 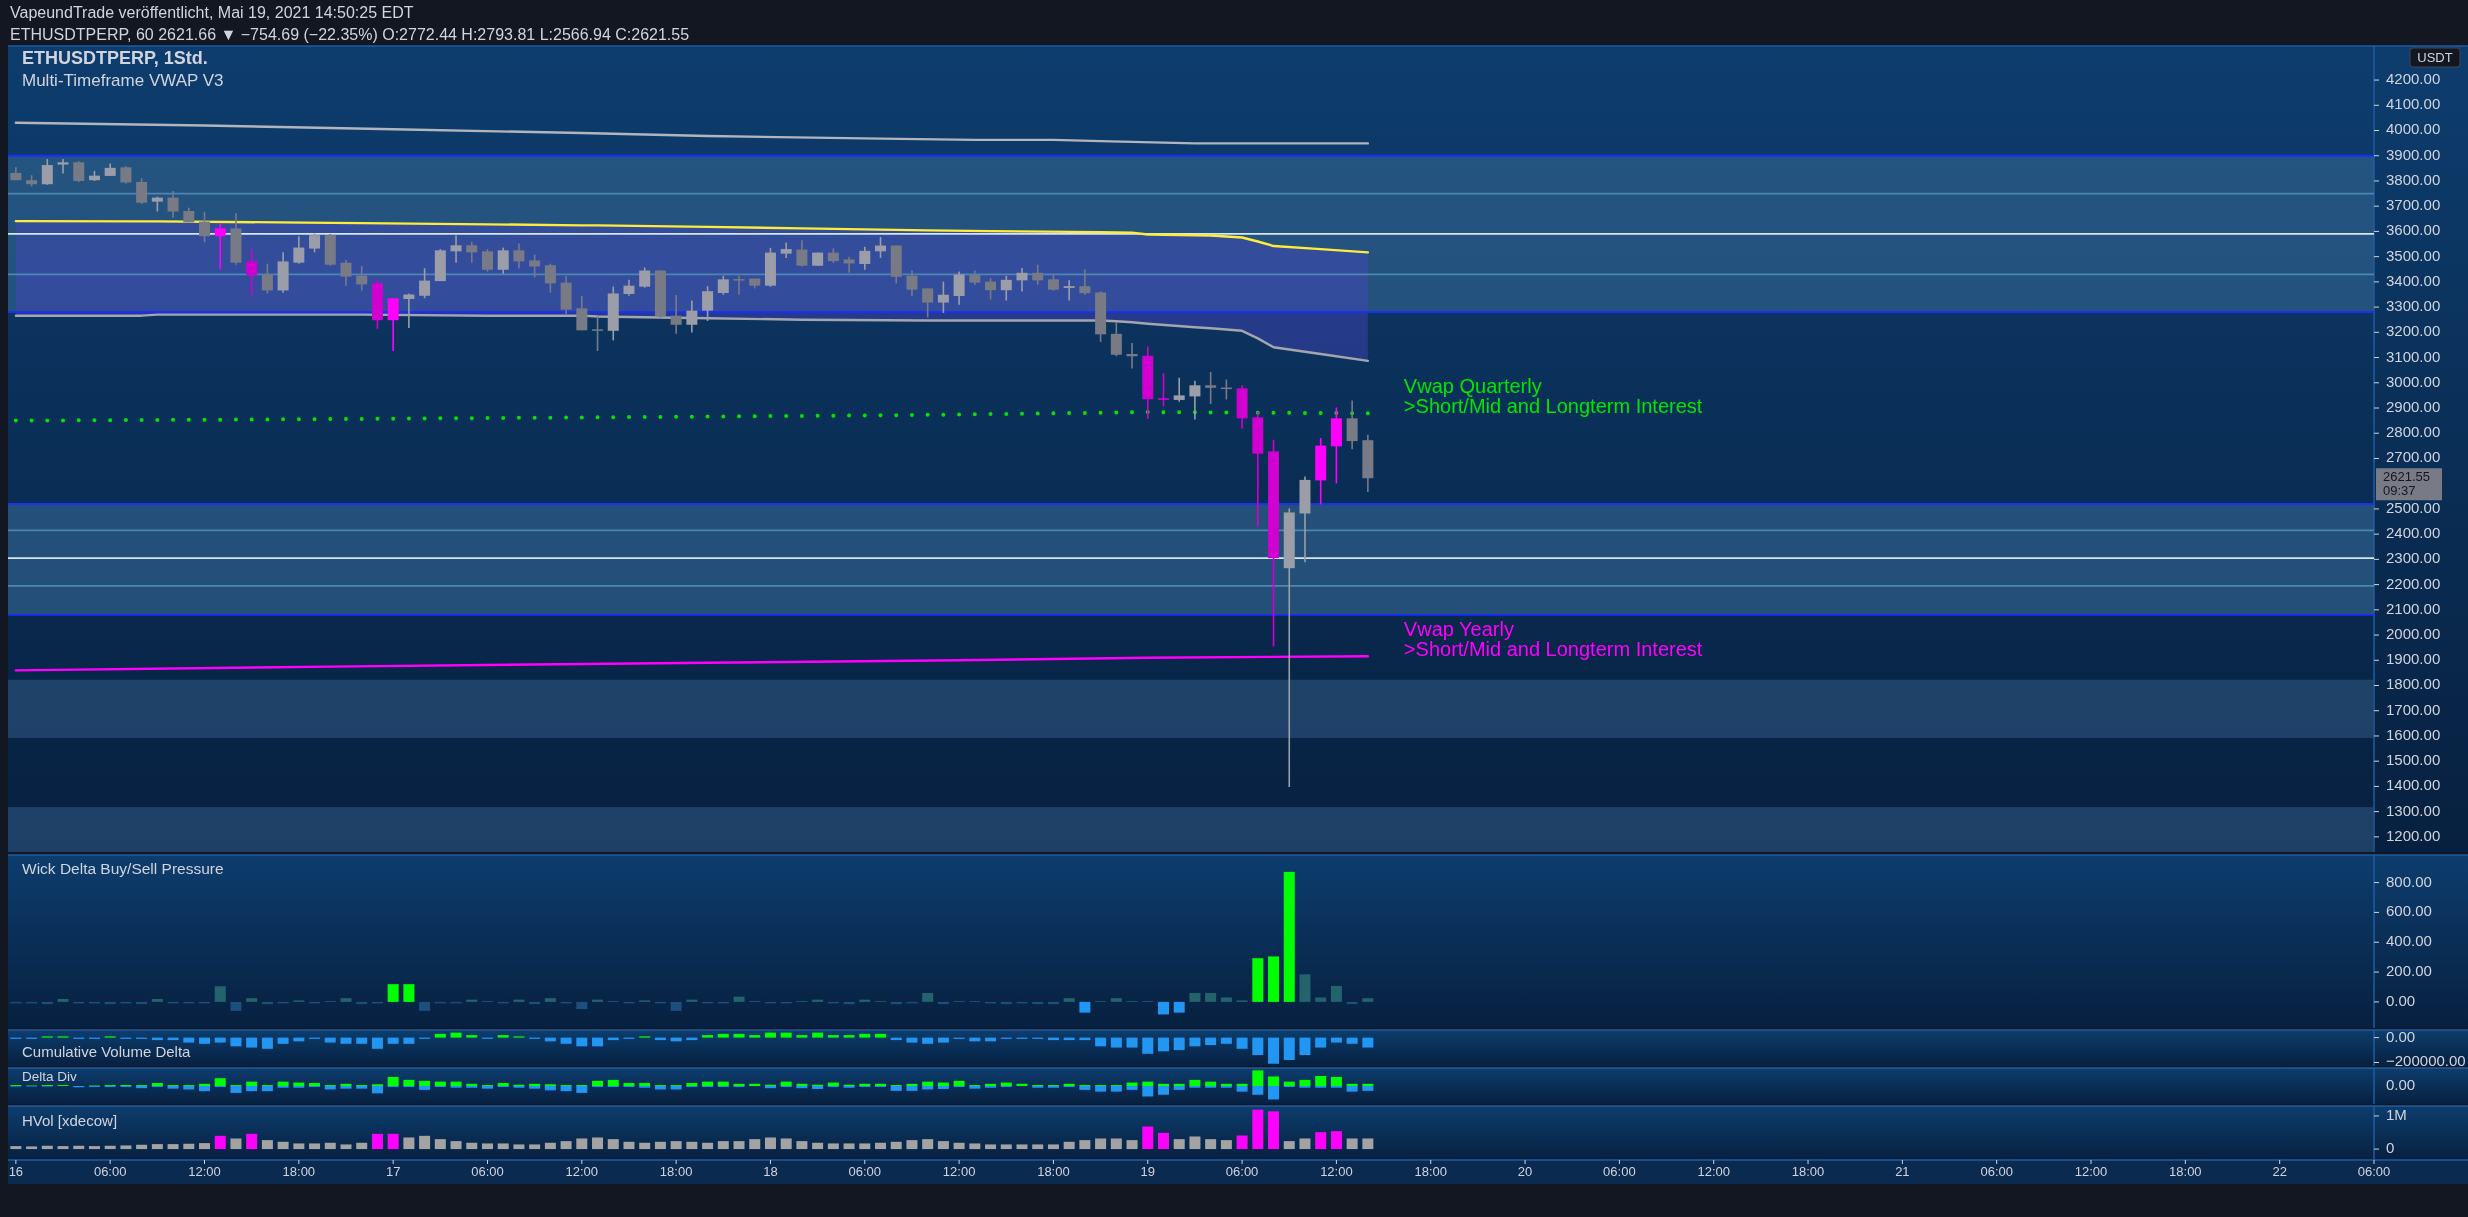 I want to click on y-tick-label: 3200.00, so click(x=2413, y=331).